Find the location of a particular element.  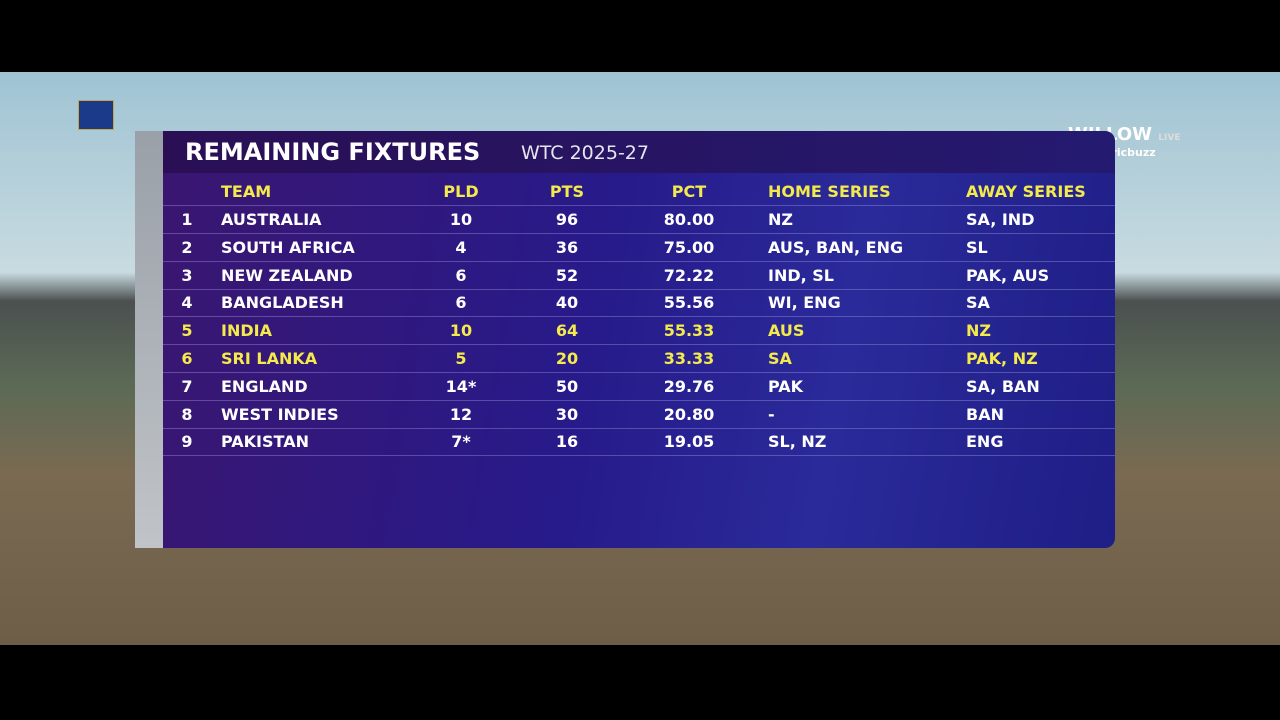

team-name: NEW ZEALAND is located at coordinates (287, 275).